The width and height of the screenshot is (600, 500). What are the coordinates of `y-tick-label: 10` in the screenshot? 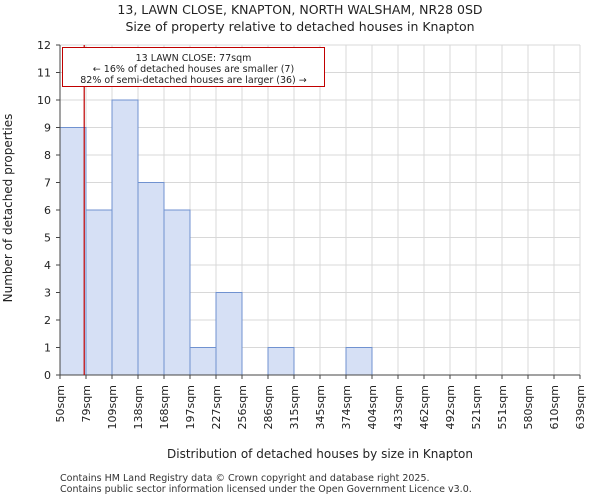 It's located at (44, 100).